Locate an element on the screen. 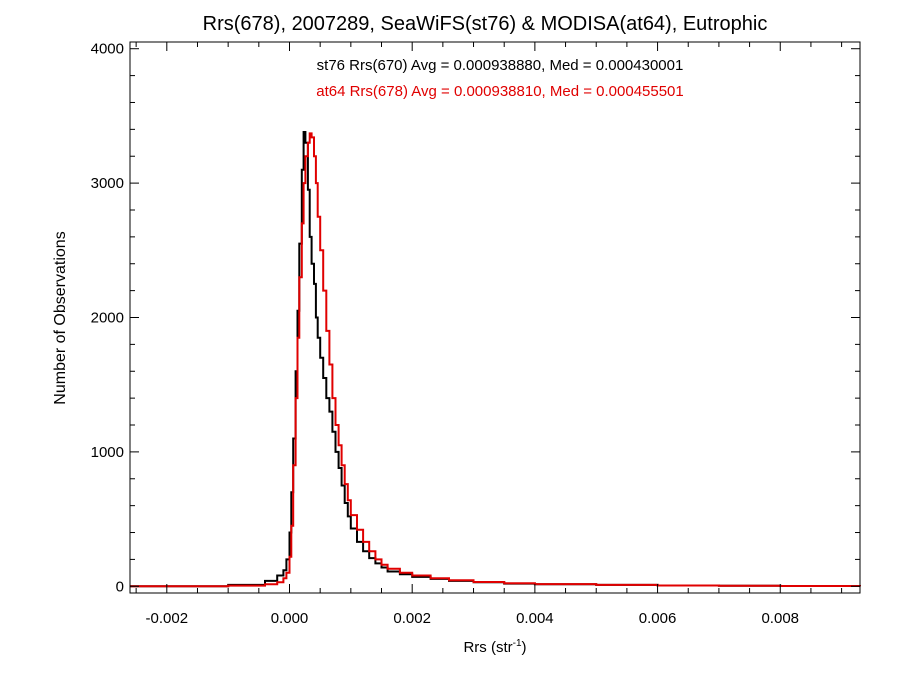 This screenshot has width=900, height=675. x-axis-label-superscript: -1 is located at coordinates (517, 643).